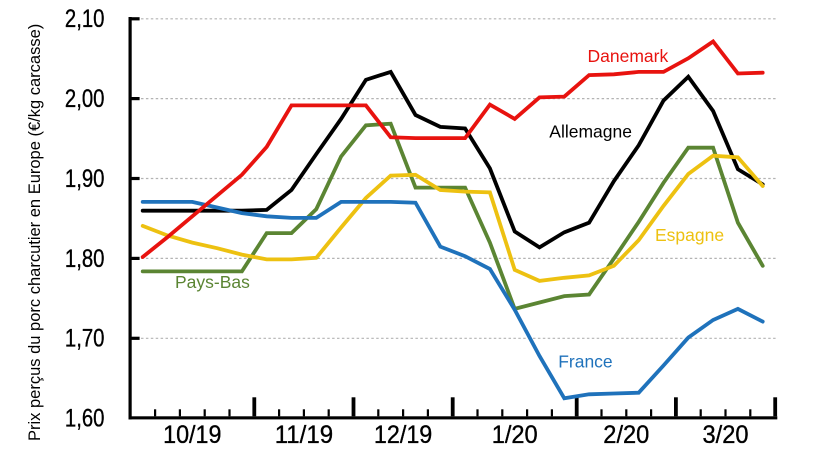  Describe the element at coordinates (85, 419) in the screenshot. I see `svg-text: 1,60` at that location.